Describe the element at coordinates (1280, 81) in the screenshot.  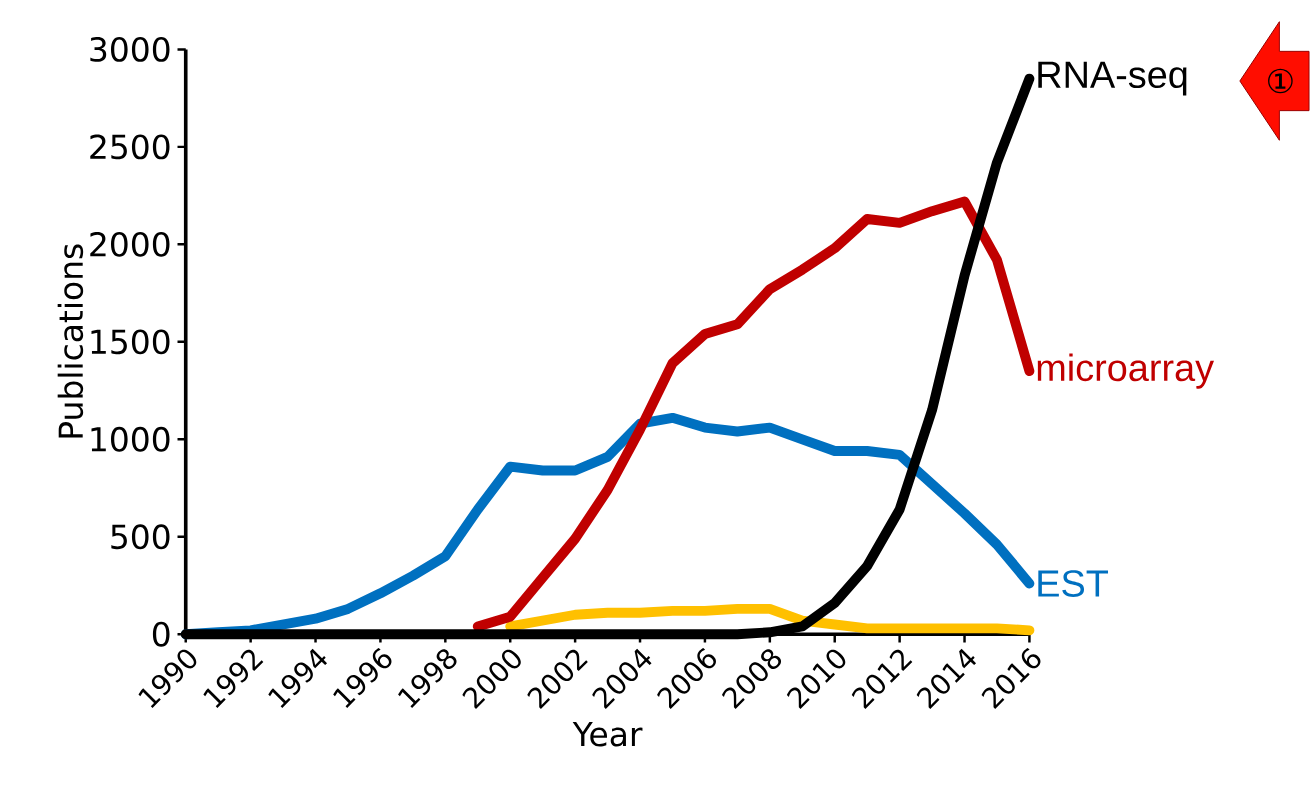
I see `text: ①` at that location.